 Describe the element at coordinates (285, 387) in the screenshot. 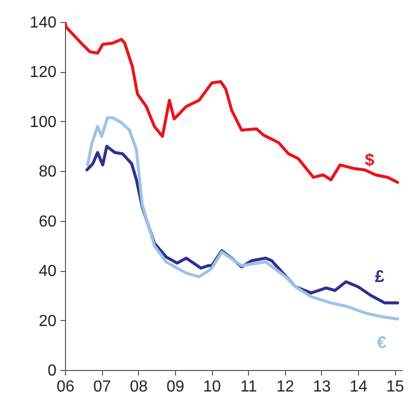

I see `x-tick-label: 12` at that location.